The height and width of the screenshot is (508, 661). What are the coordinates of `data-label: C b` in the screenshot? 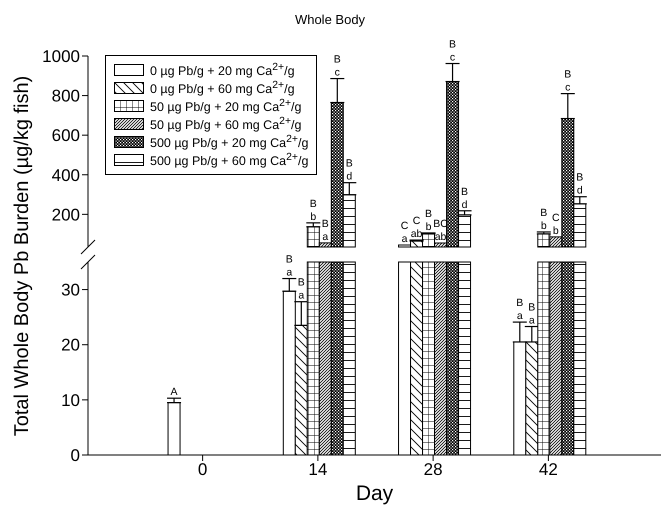 It's located at (556, 224).